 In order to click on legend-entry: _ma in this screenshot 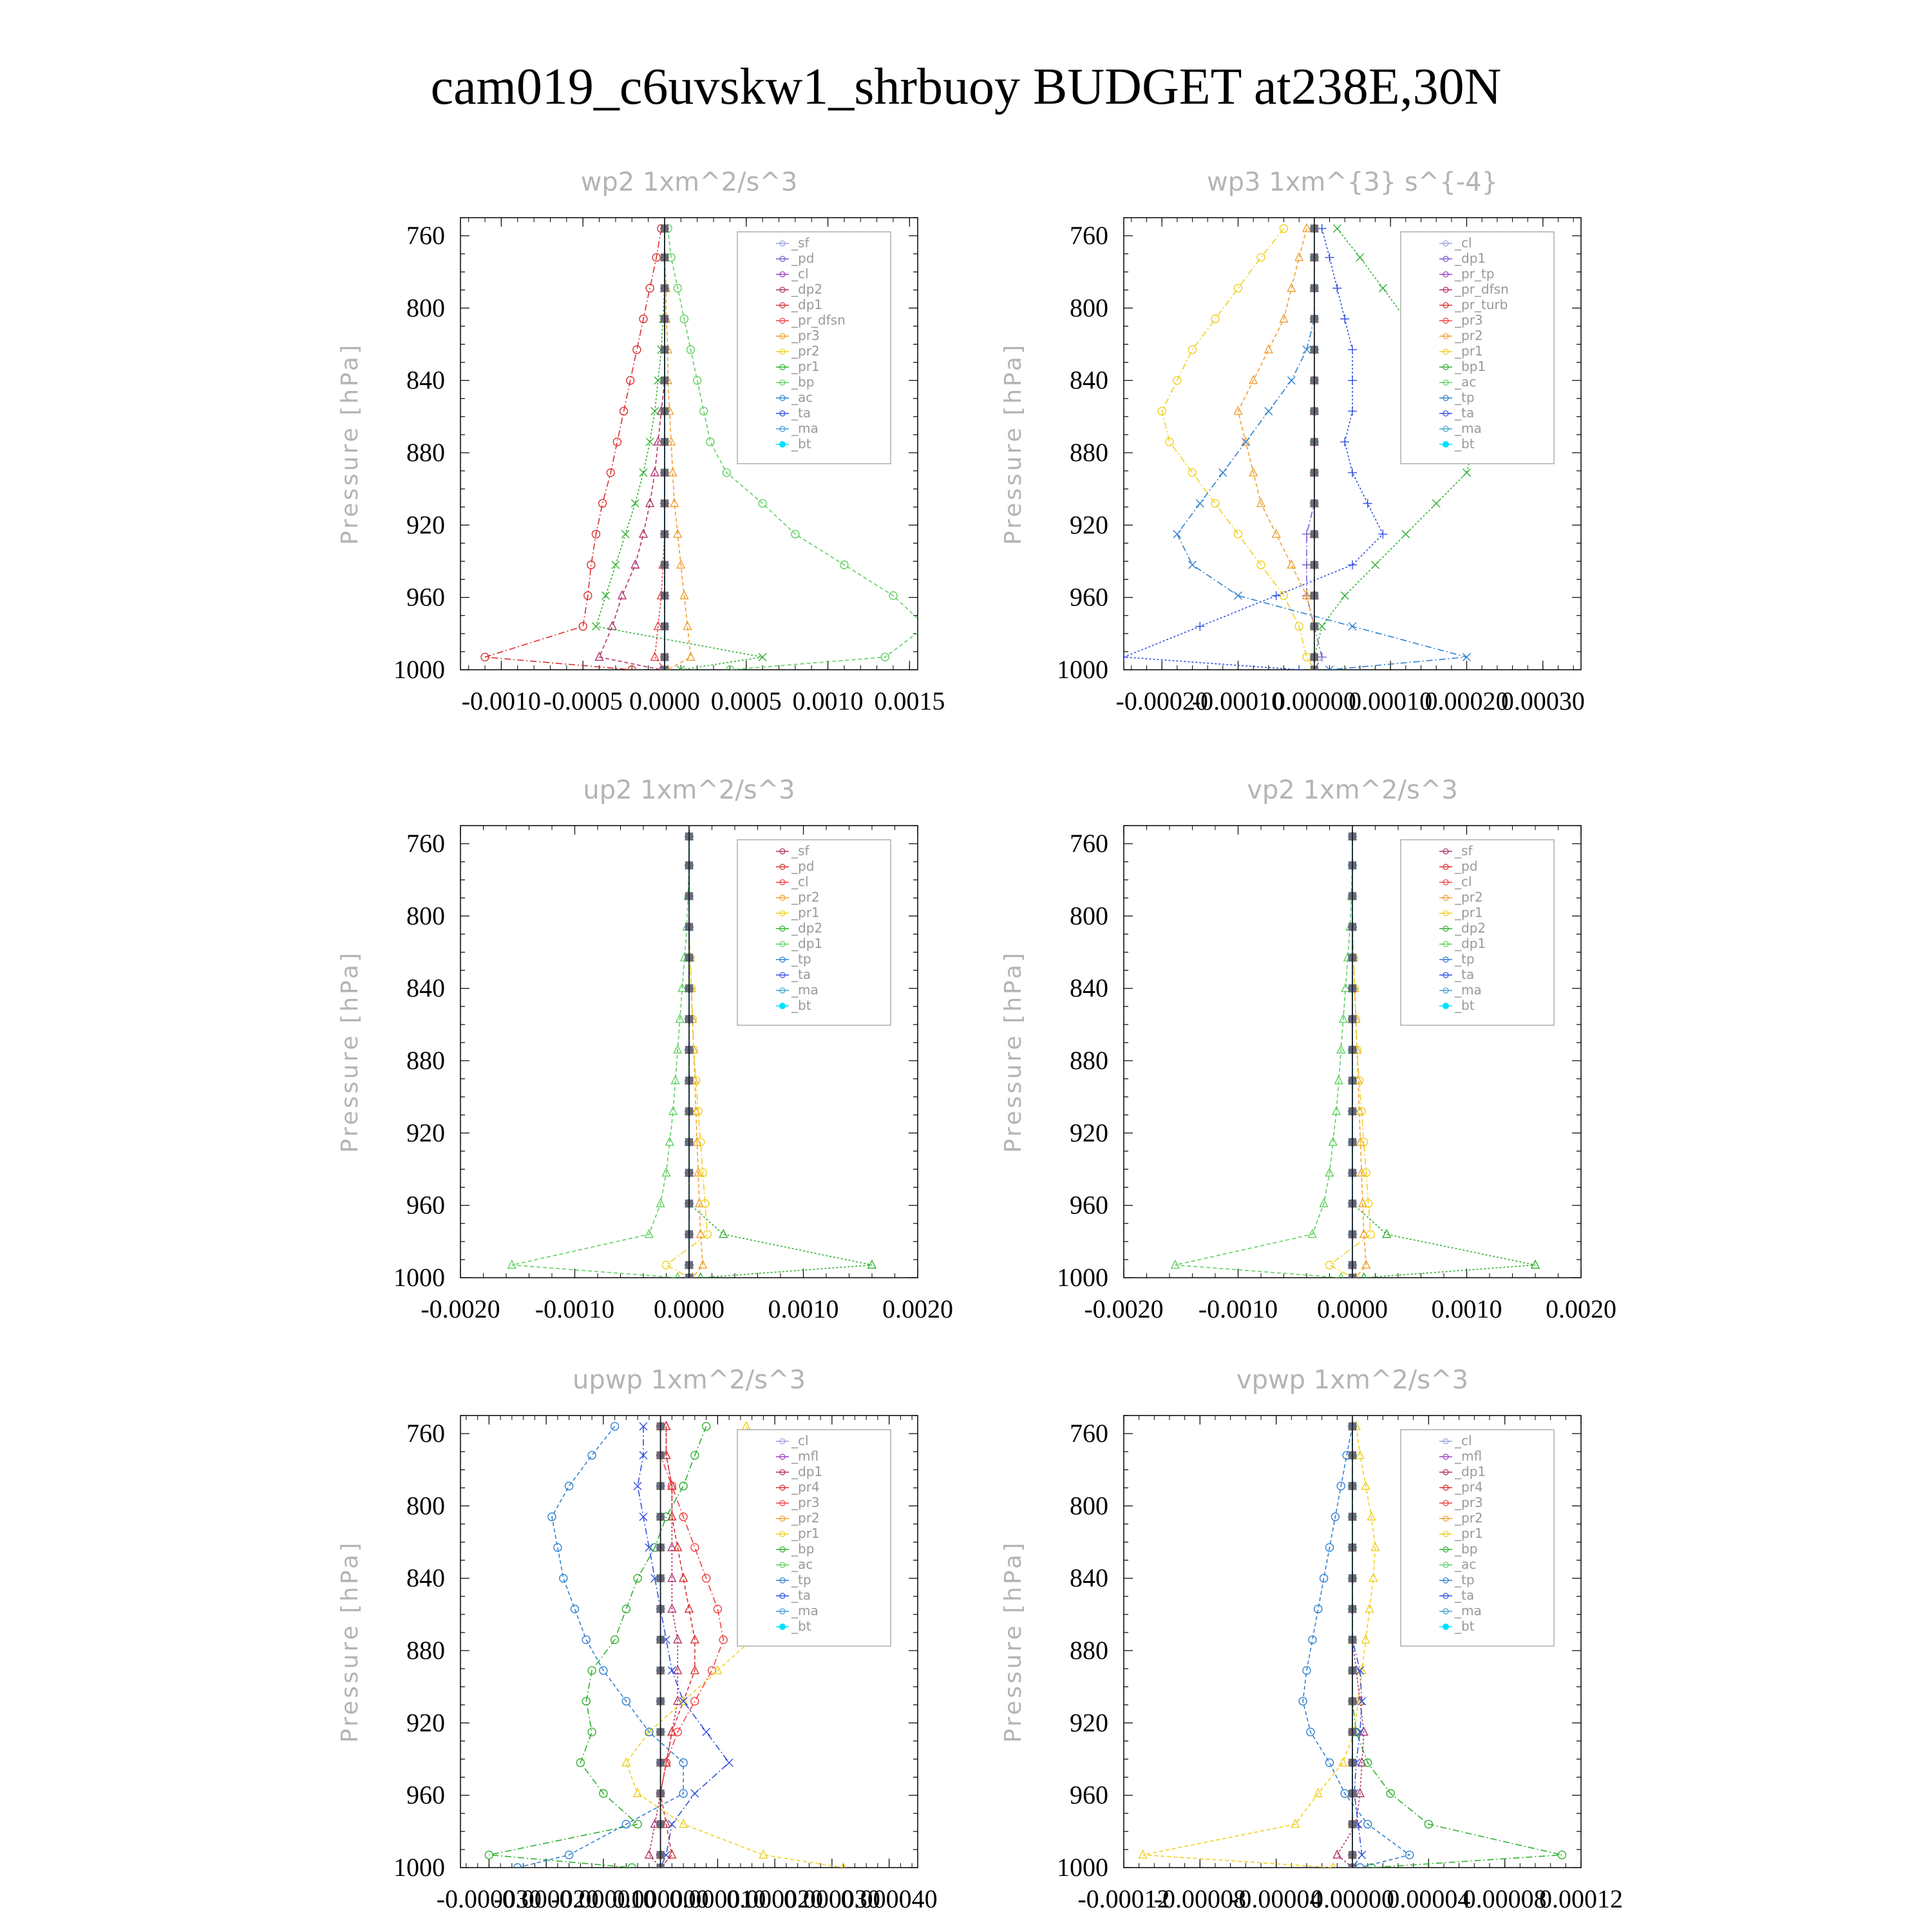, I will do `click(1468, 429)`.